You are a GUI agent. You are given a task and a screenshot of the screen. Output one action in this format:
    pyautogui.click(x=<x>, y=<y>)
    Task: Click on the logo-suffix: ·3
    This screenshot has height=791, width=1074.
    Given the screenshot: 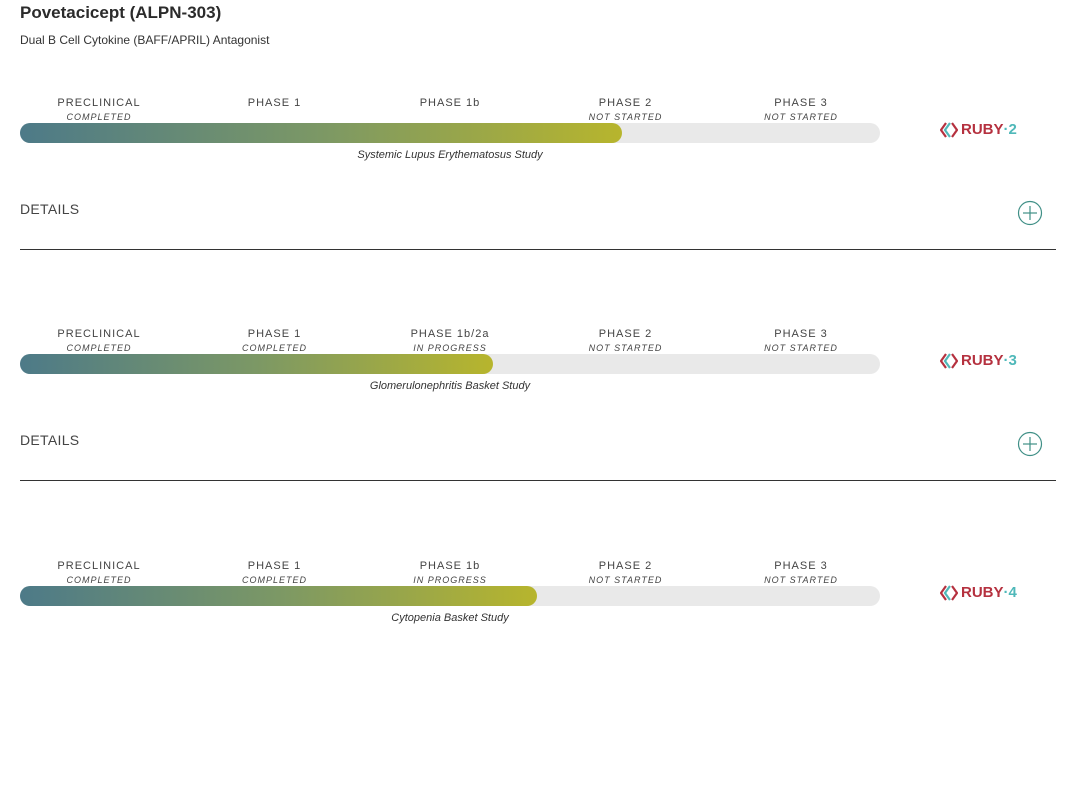 What is the action you would take?
    pyautogui.click(x=1010, y=360)
    